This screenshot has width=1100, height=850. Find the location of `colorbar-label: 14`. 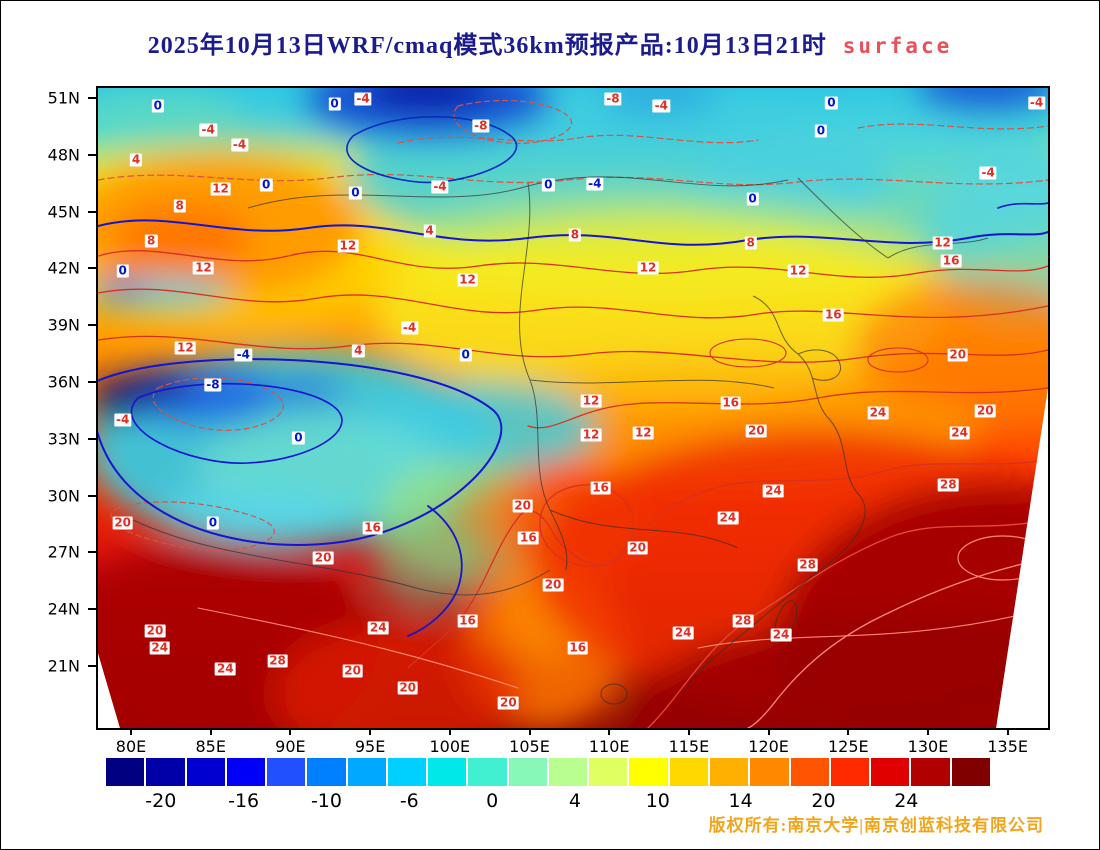

colorbar-label: 14 is located at coordinates (740, 801).